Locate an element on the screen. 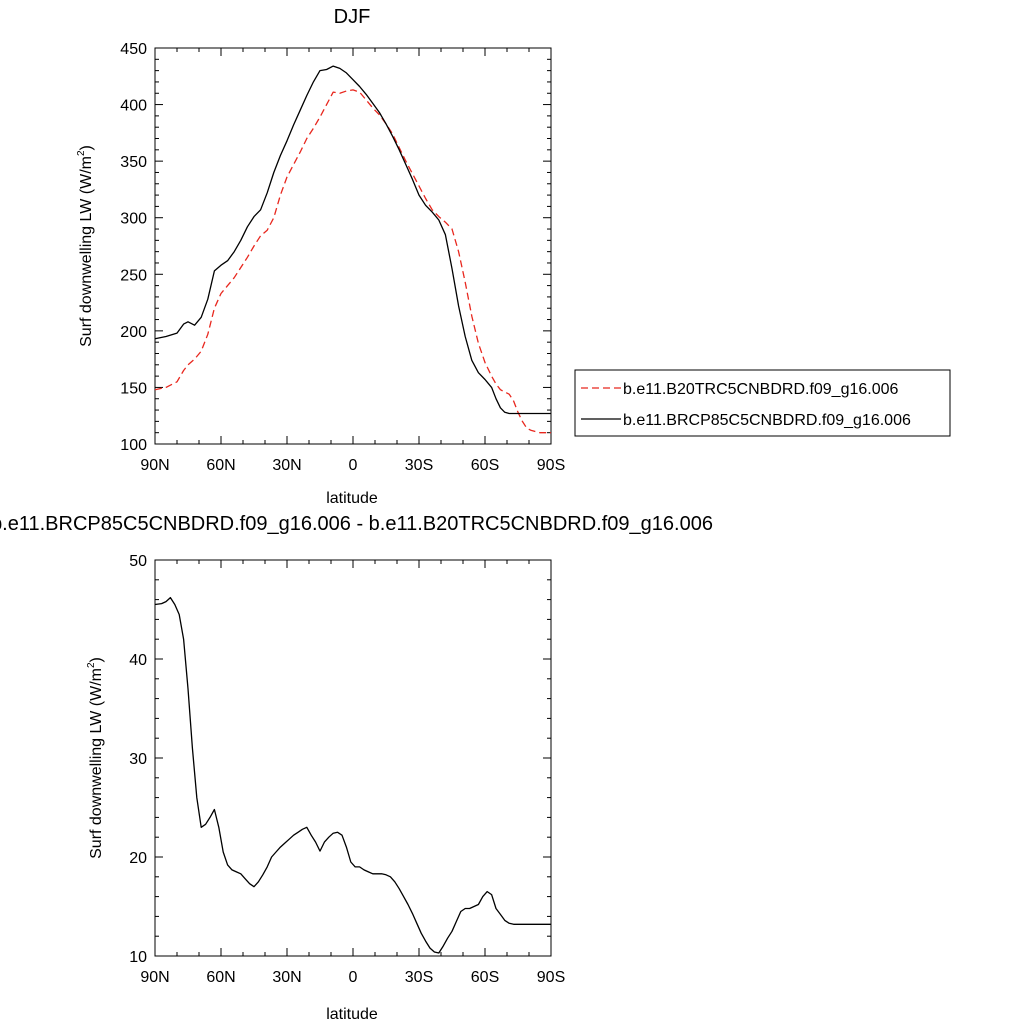 This screenshot has height=1029, width=1024. y-tick-label: 30 is located at coordinates (138, 759).